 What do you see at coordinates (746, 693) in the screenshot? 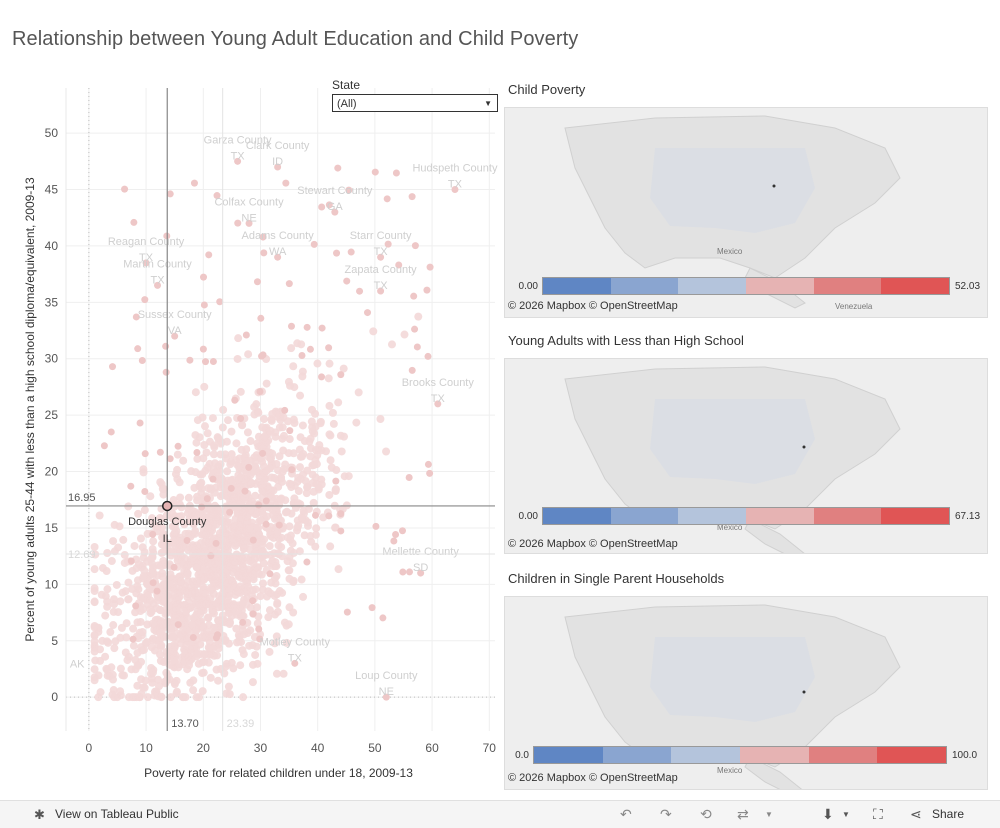
I see `map-view: Mexico` at bounding box center [746, 693].